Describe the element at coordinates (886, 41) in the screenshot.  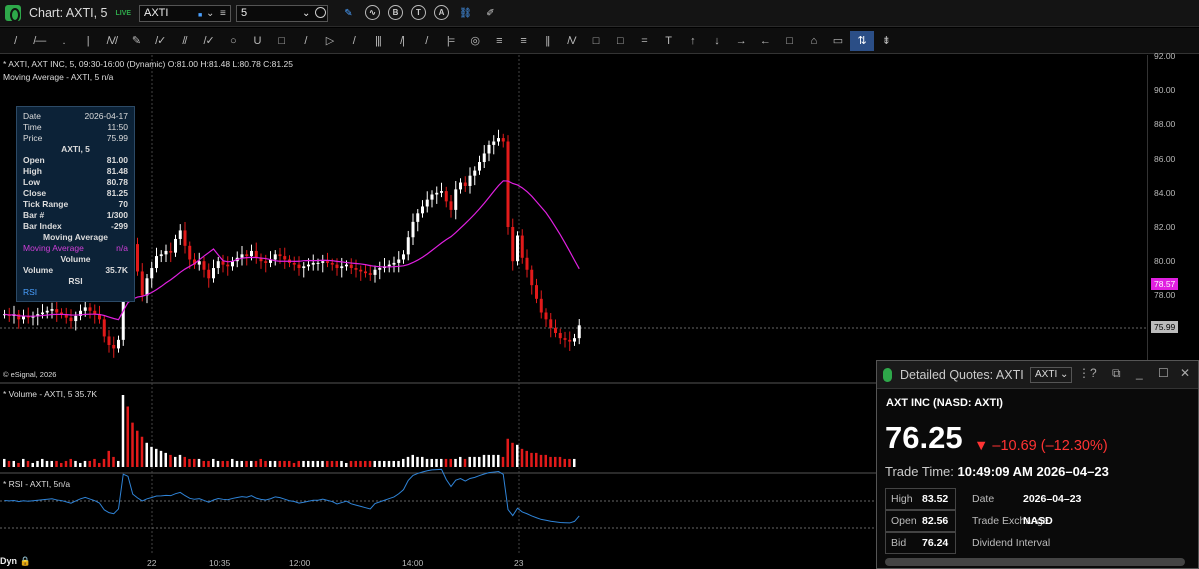
I see `draw-tool-36: ⇟` at that location.